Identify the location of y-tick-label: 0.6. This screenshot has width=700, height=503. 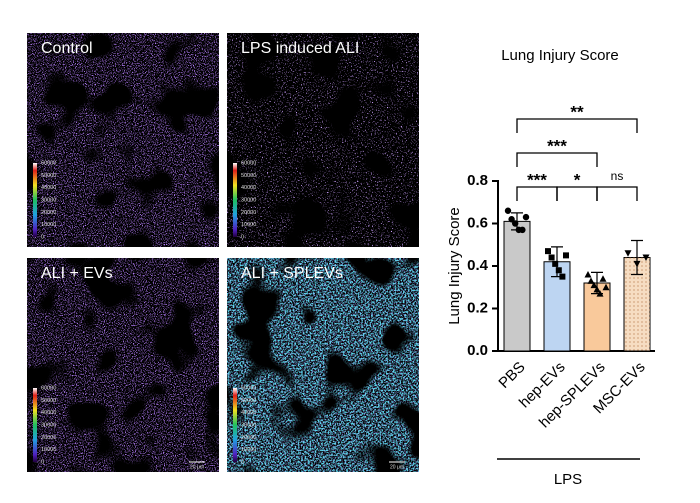
(477, 222).